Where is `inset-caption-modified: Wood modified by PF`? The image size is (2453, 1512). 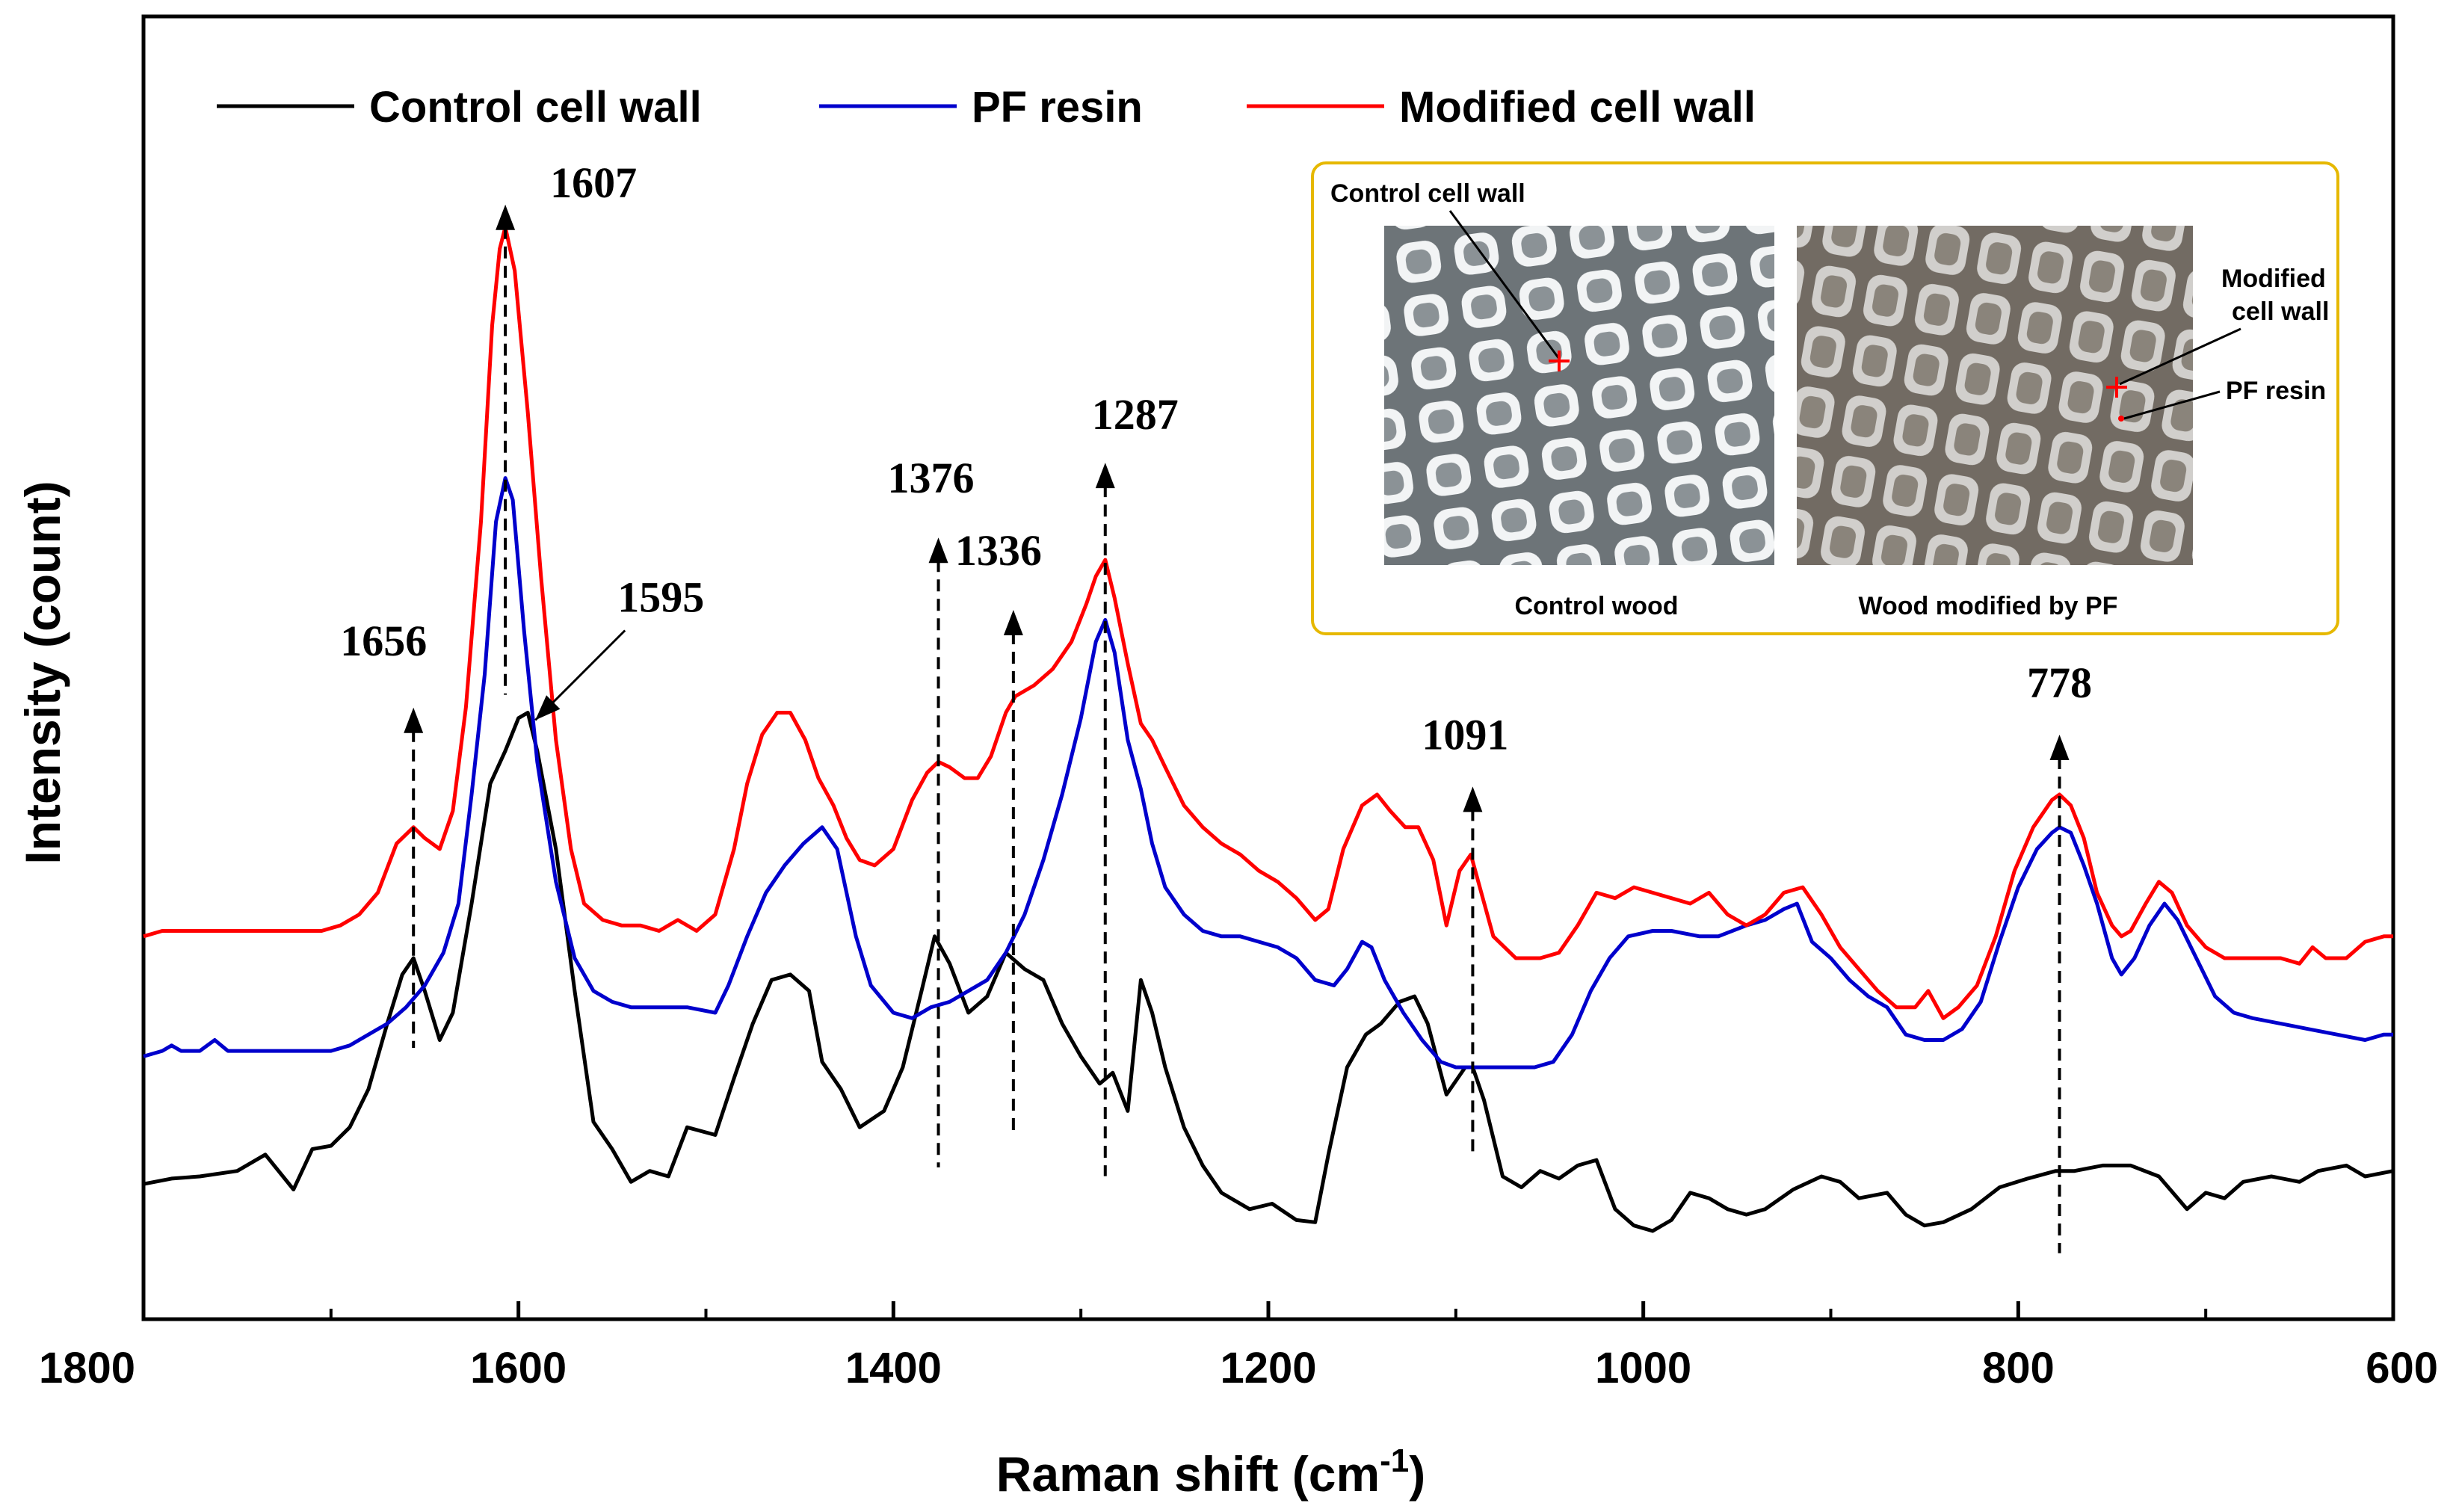 inset-caption-modified: Wood modified by PF is located at coordinates (1988, 606).